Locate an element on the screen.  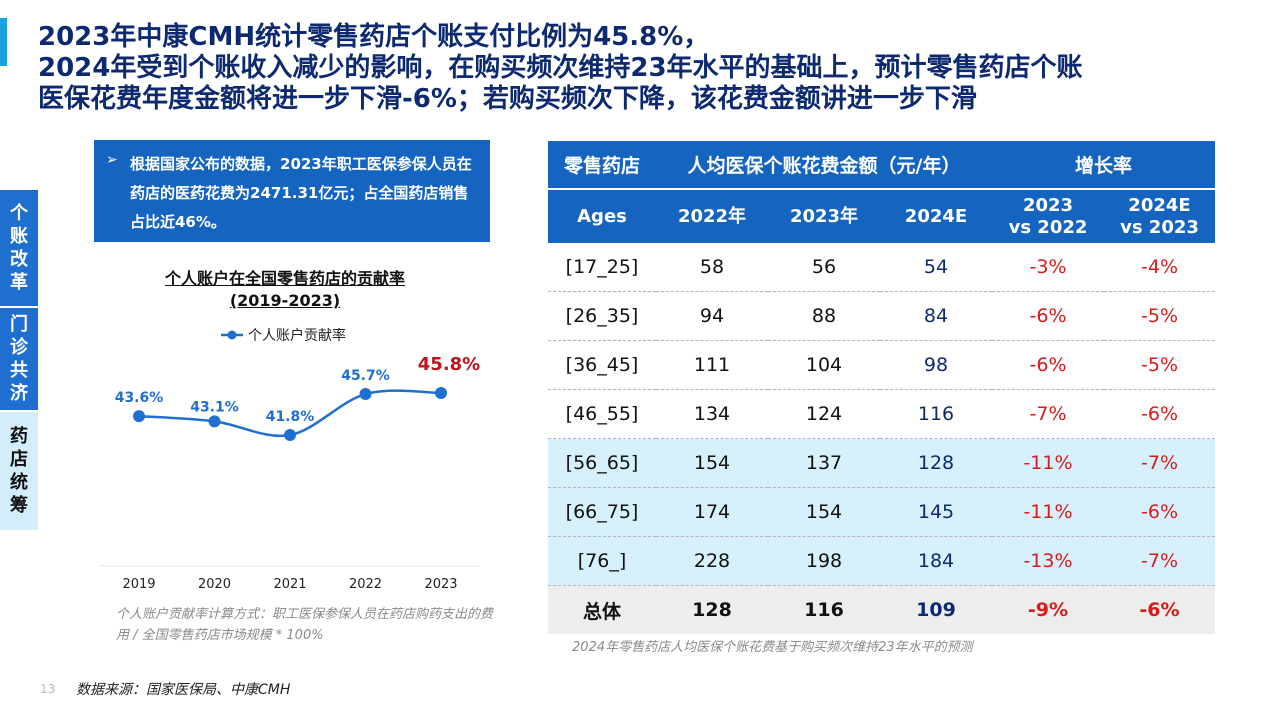
cell-2022: 128 is located at coordinates (712, 609).